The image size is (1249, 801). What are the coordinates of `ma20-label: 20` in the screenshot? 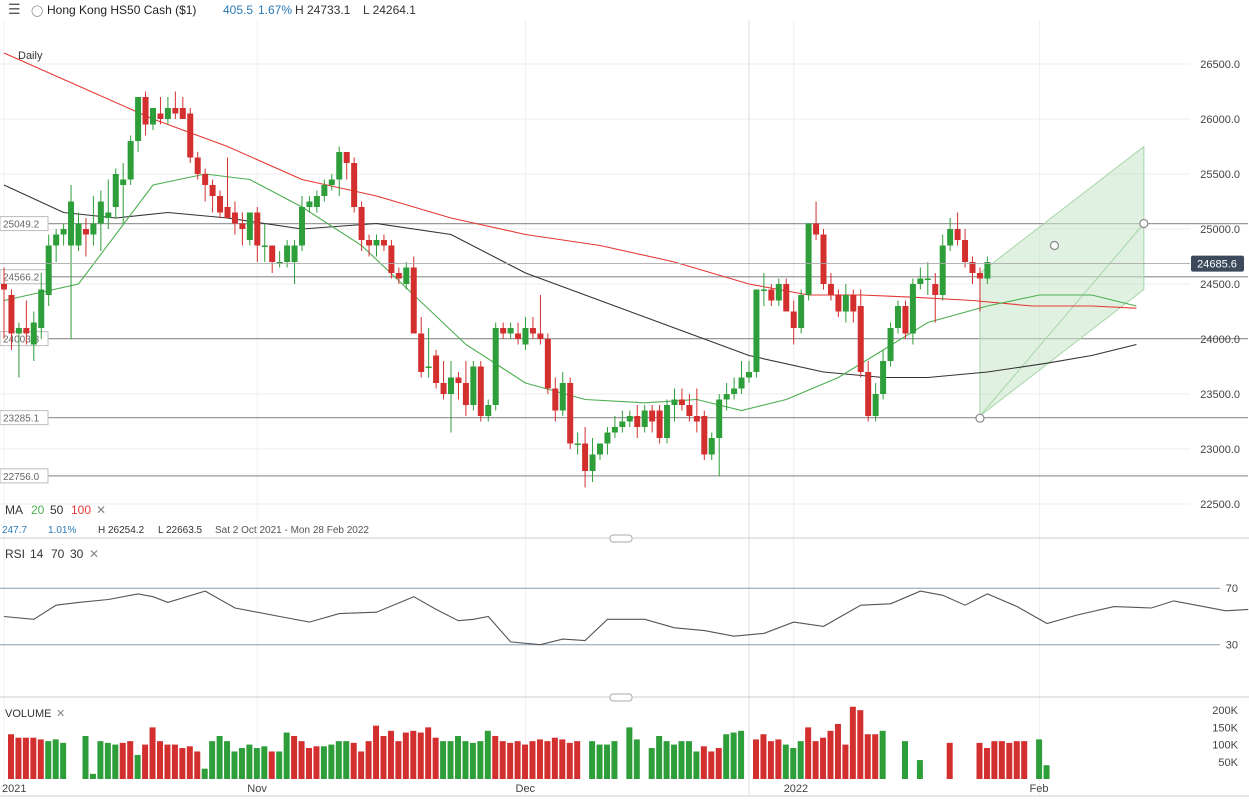 It's located at (38, 510).